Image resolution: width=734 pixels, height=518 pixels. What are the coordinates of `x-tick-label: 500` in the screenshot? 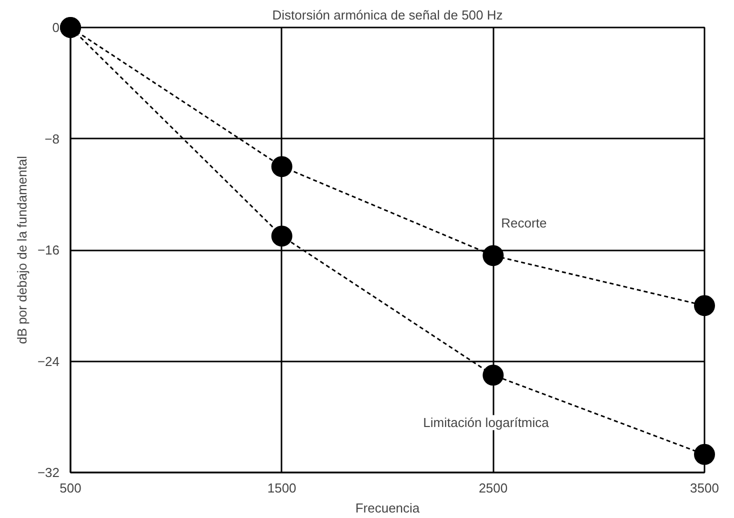 It's located at (71, 488).